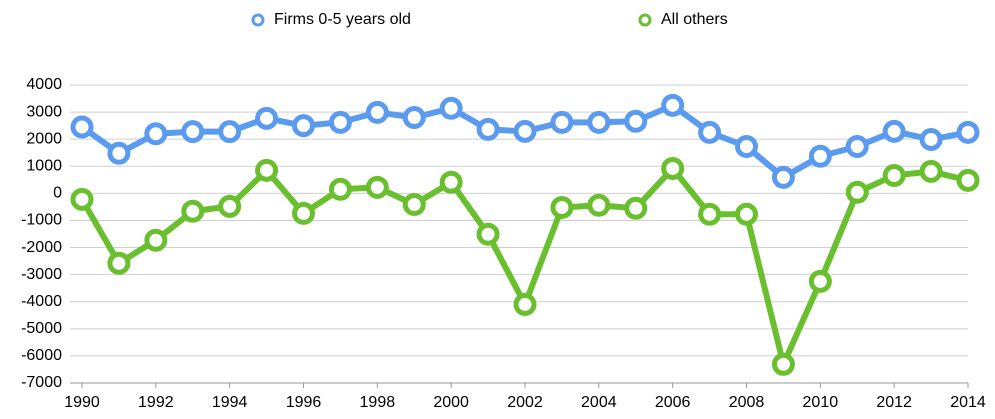  What do you see at coordinates (156, 402) in the screenshot?
I see `x-tick-label: 1992` at bounding box center [156, 402].